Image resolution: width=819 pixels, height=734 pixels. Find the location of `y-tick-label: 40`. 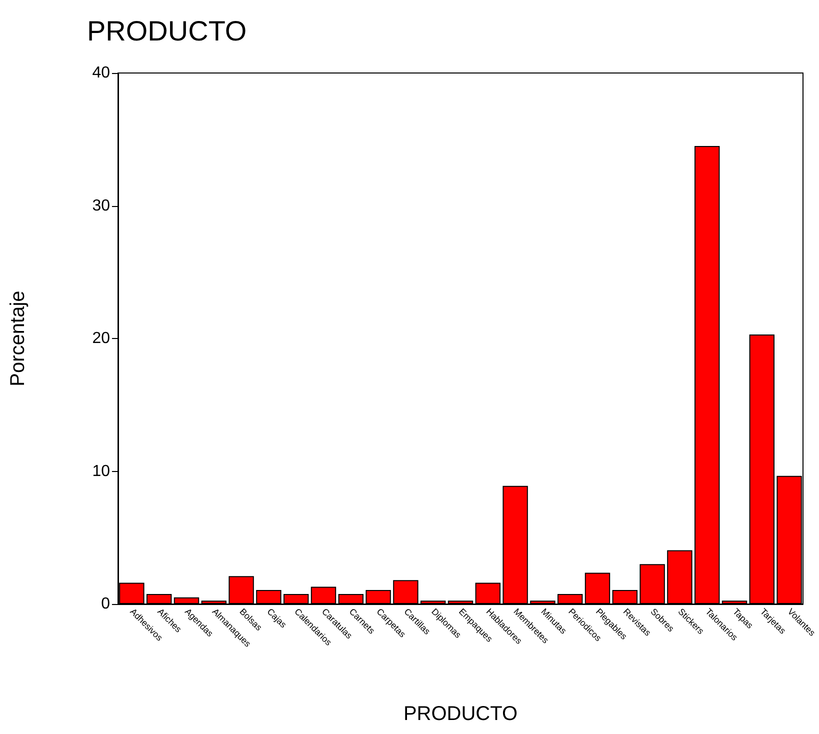

y-tick-label: 40 is located at coordinates (101, 73).